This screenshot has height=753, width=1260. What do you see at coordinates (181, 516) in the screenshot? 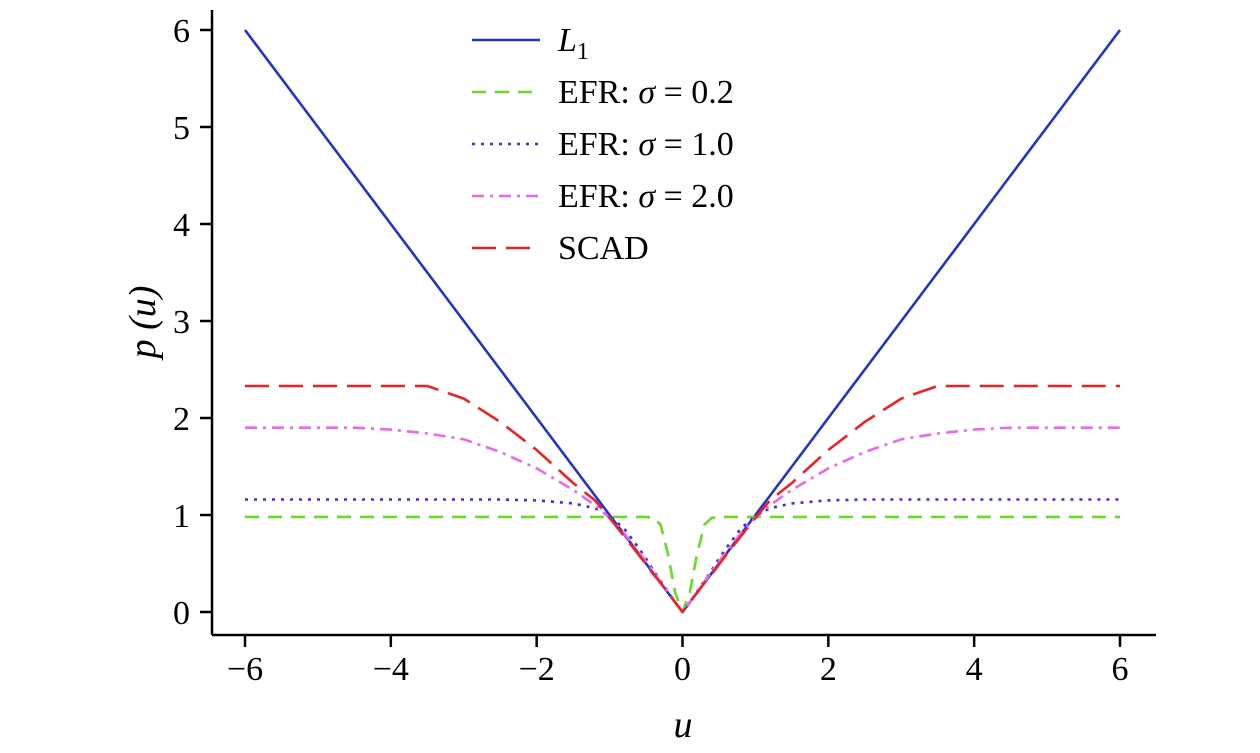
I see `y-tick-label: 1` at bounding box center [181, 516].